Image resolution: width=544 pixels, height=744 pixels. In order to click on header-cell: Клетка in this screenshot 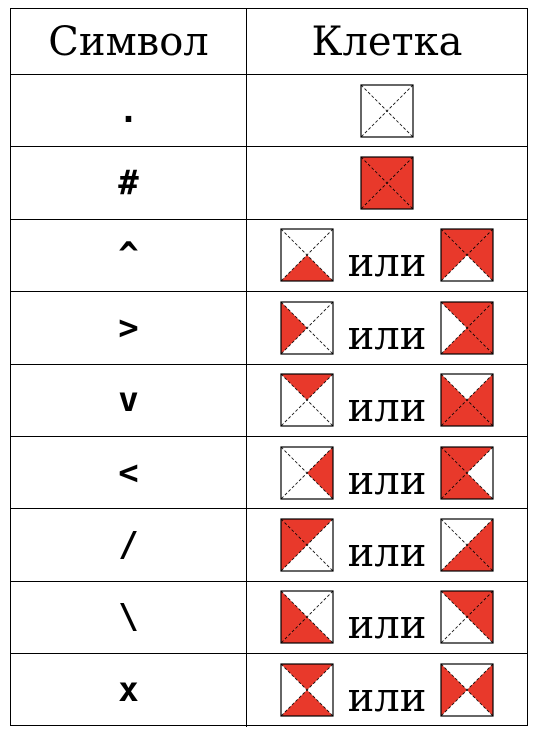, I will do `click(387, 42)`.